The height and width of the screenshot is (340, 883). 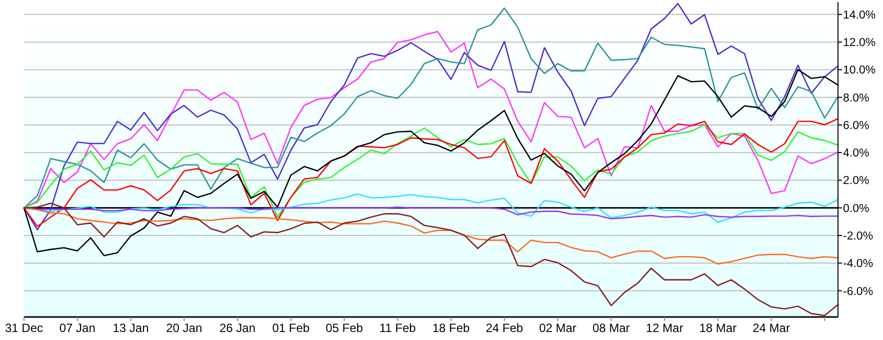 I want to click on y-tick-label: 12.0%, so click(x=859, y=43).